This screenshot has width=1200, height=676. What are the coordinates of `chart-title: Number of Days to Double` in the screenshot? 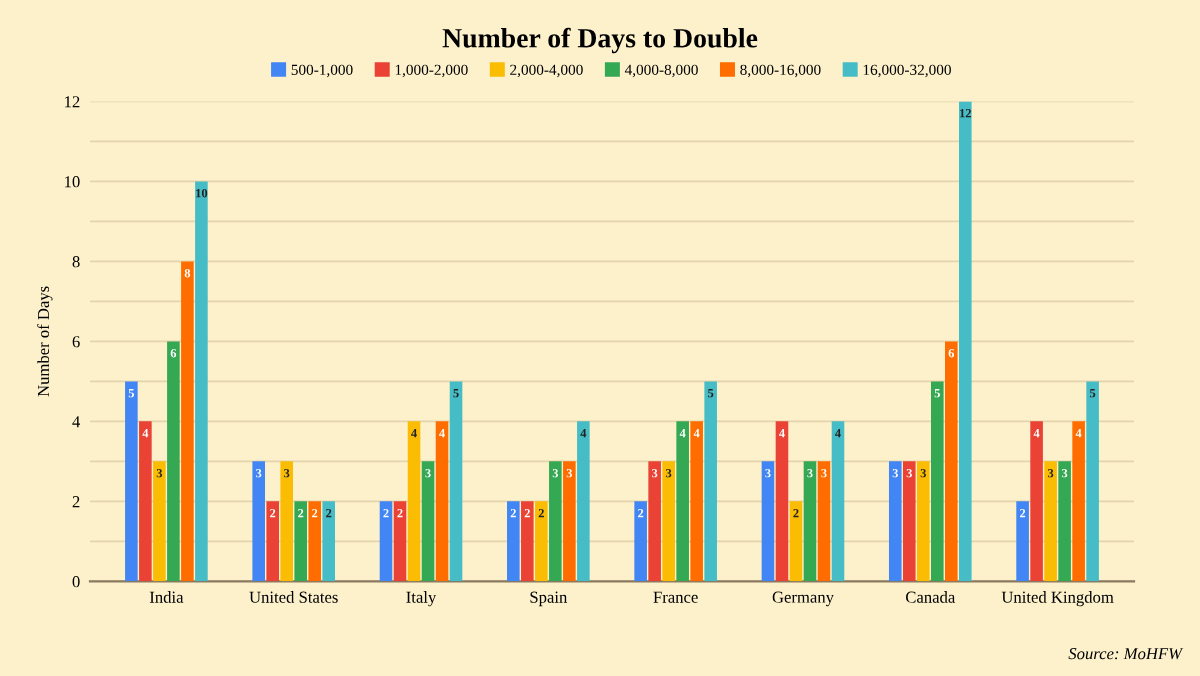 It's located at (600, 40).